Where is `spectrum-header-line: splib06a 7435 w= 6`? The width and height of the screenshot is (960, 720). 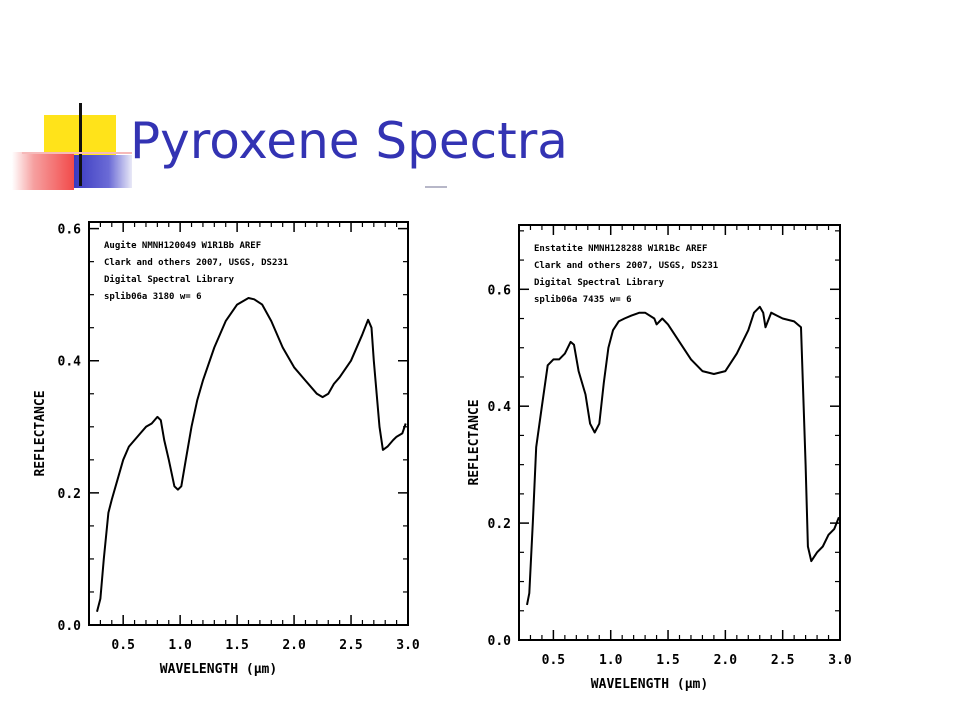 spectrum-header-line: splib06a 7435 w= 6 is located at coordinates (583, 299).